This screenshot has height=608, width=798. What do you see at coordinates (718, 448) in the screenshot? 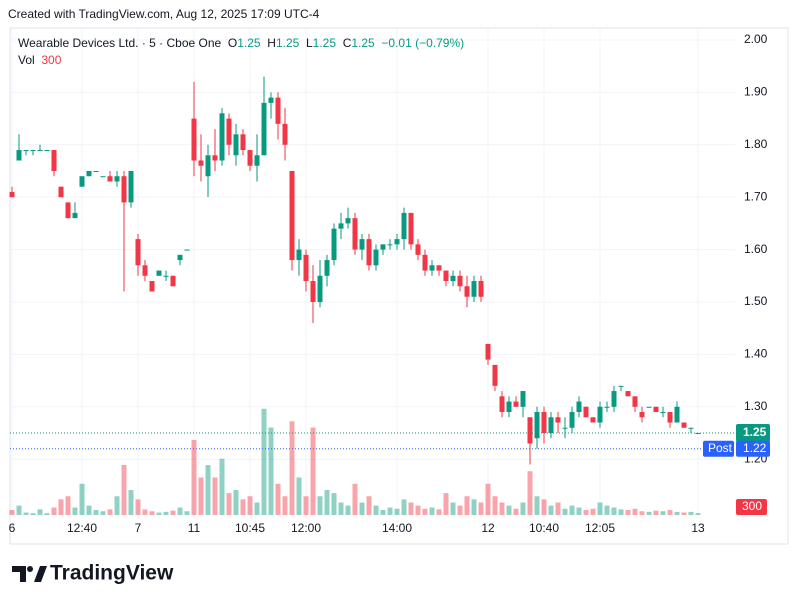
I see `post-tag-box` at bounding box center [718, 448].